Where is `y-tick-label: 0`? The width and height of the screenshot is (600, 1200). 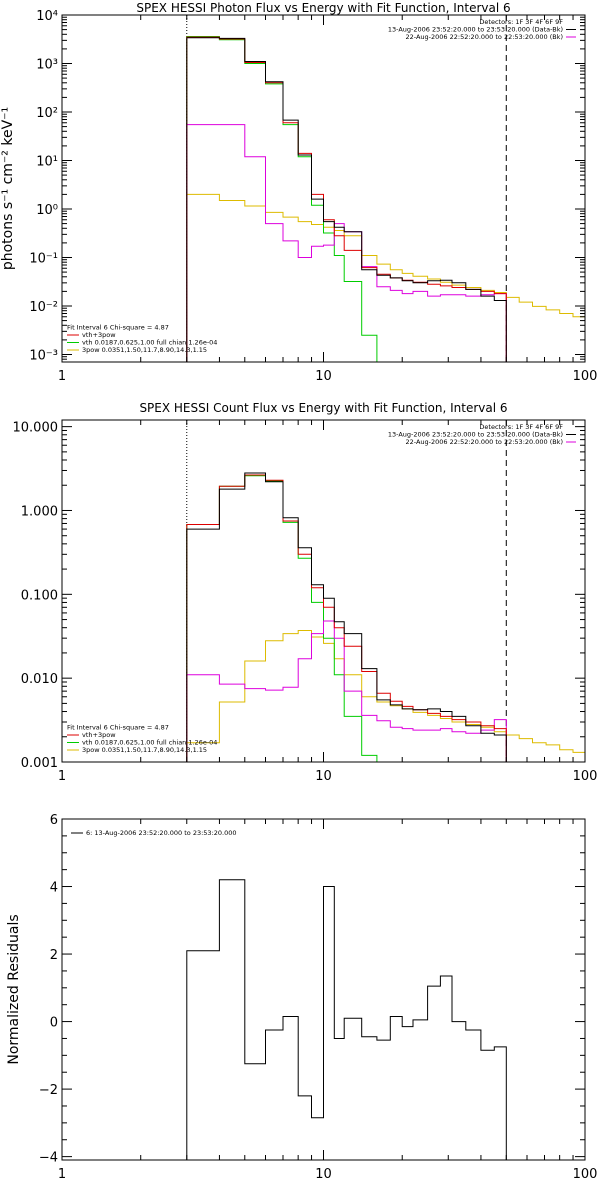
y-tick-label: 0 is located at coordinates (54, 1023).